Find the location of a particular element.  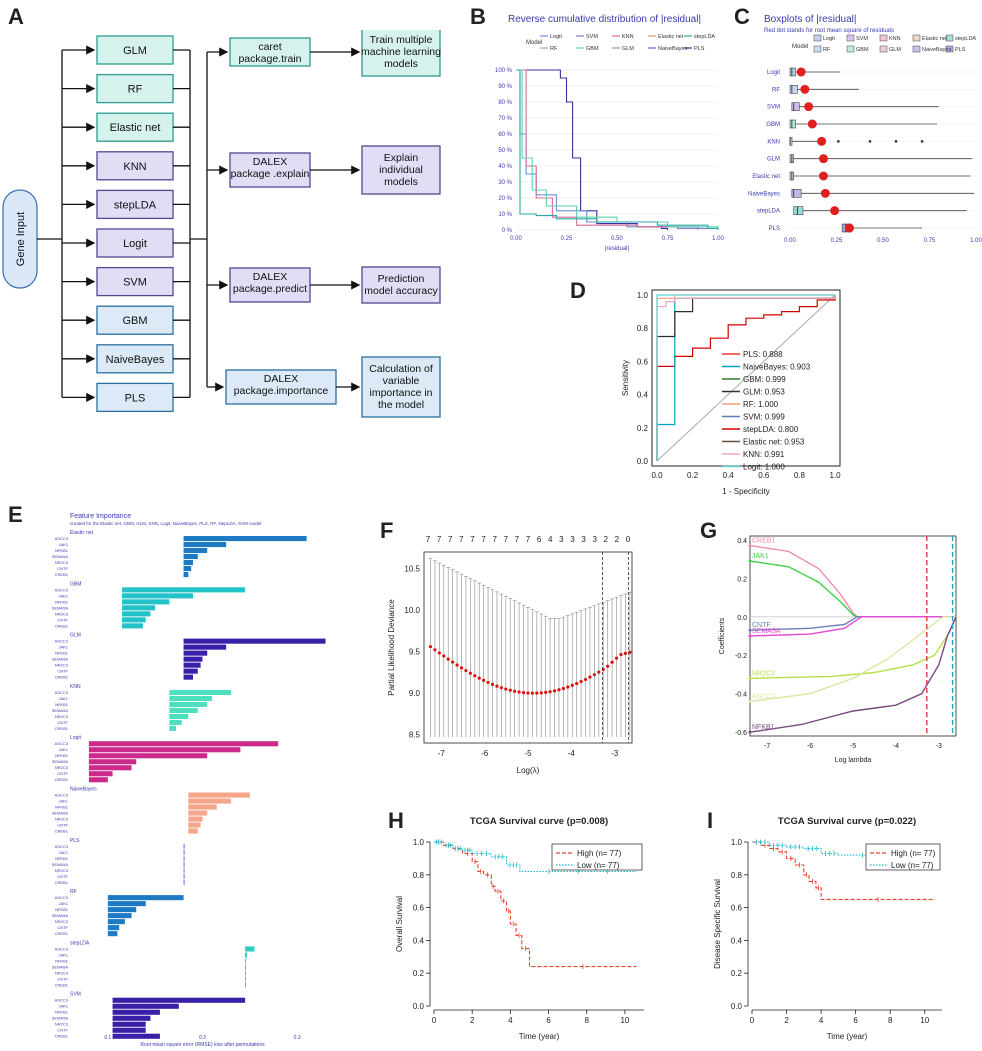

chart-title: TCGA Survival curve (p=0.008) is located at coordinates (539, 821).